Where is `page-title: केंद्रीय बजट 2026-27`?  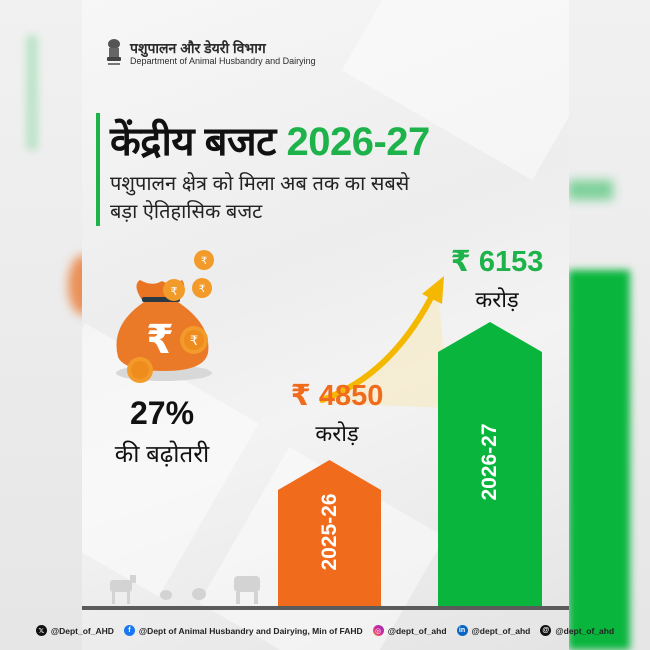
page-title: केंद्रीय बजट 2026-27 is located at coordinates (270, 139).